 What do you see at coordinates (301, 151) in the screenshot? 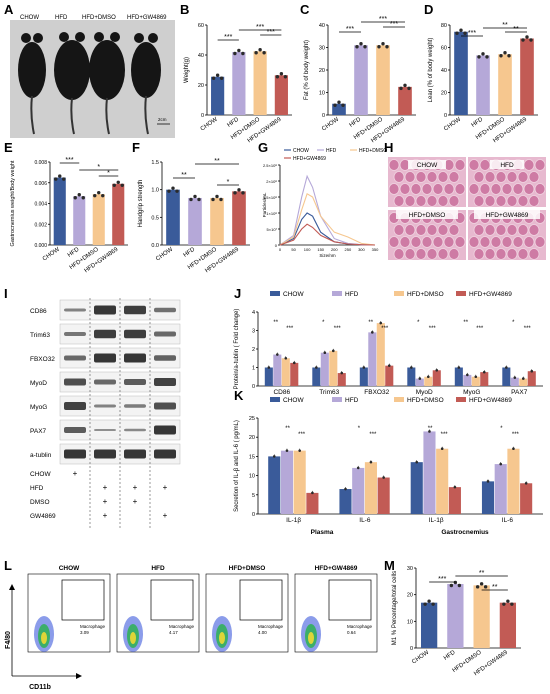
I see `panel-g-legend-label-0: CHOW` at bounding box center [301, 151].